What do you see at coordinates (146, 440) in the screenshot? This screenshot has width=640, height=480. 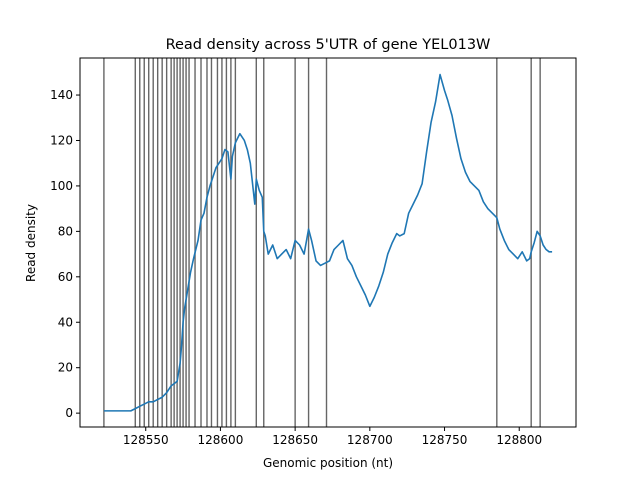 I see `x-tick-label-128550: 128550` at bounding box center [146, 440].